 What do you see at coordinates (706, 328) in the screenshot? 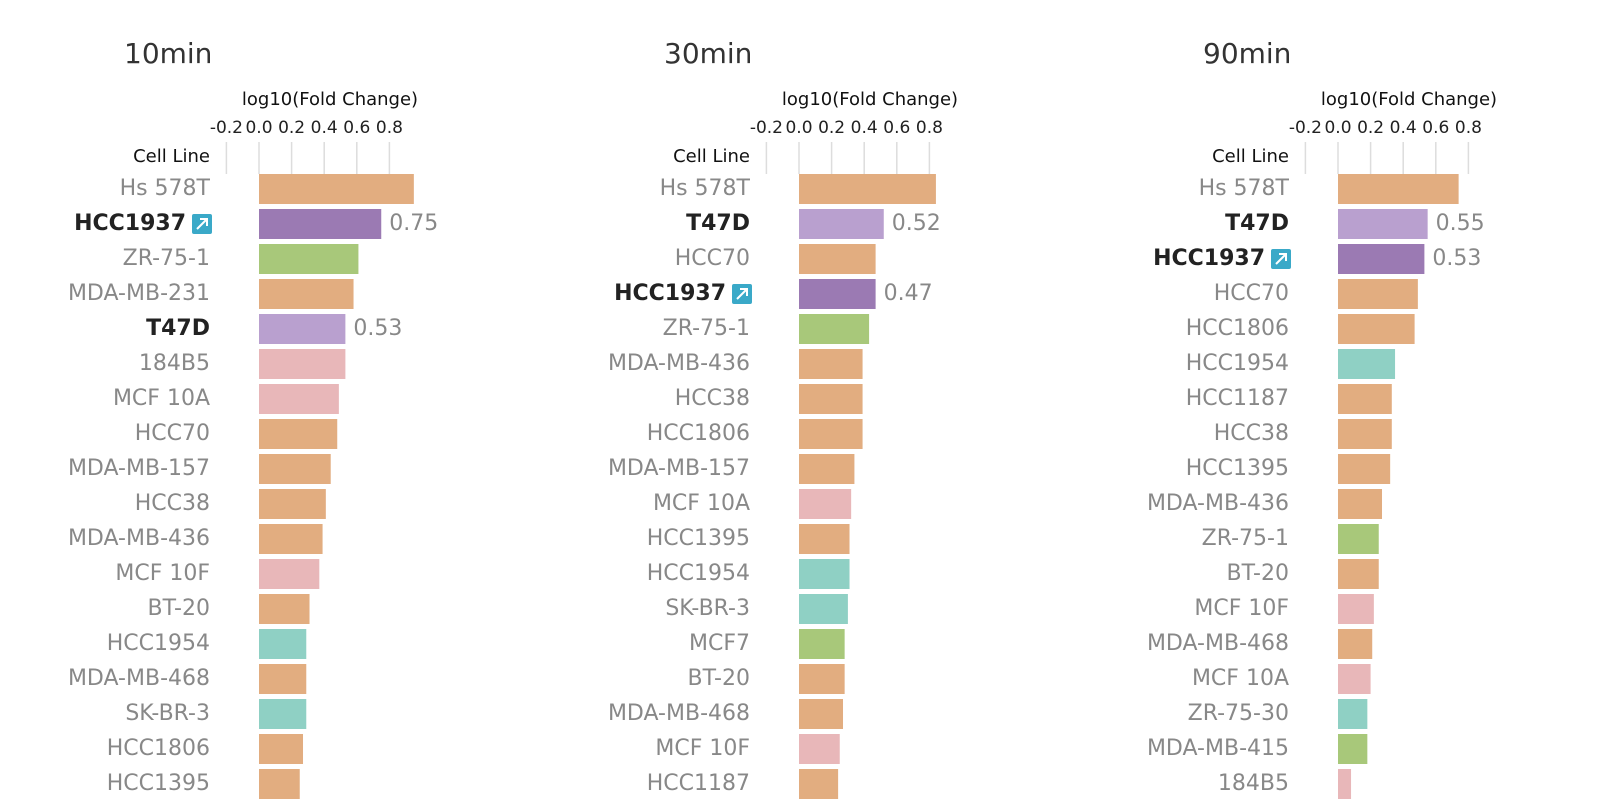
I see `y-tick-label: ZR-75-1` at bounding box center [706, 328].